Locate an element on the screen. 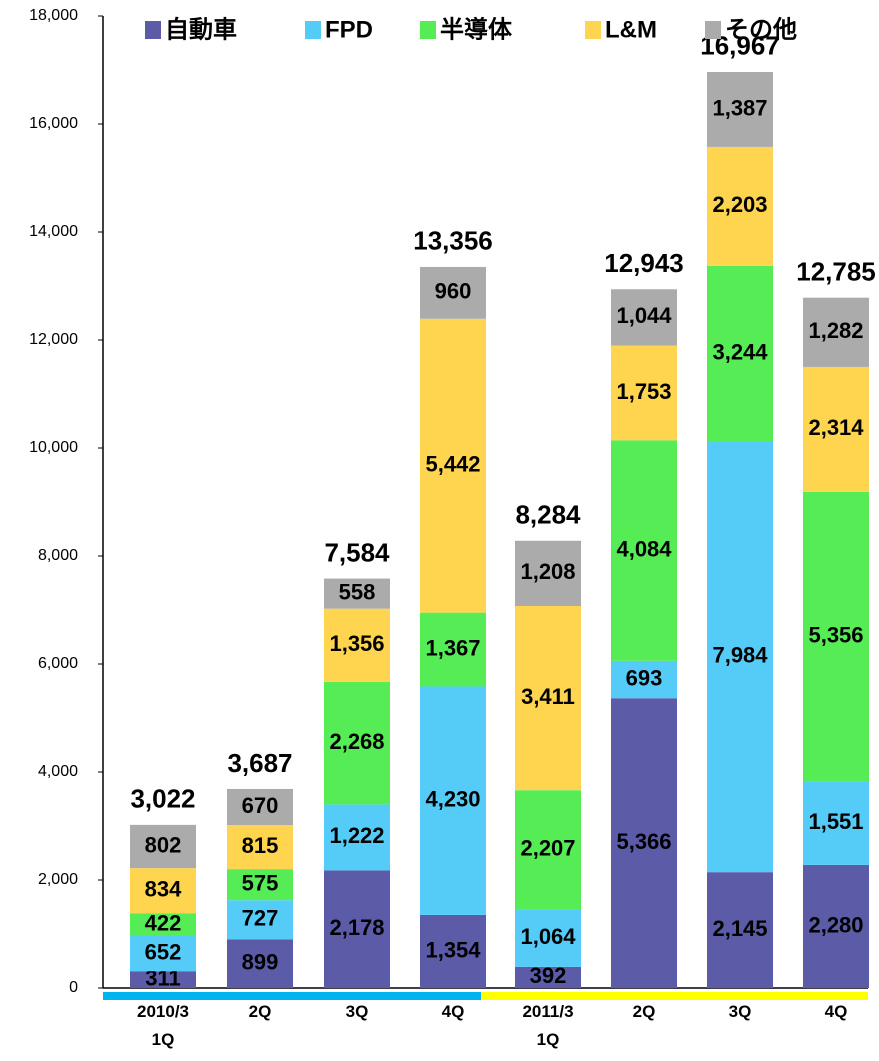 The height and width of the screenshot is (1061, 879). segment-label: 1,356 is located at coordinates (356, 643).